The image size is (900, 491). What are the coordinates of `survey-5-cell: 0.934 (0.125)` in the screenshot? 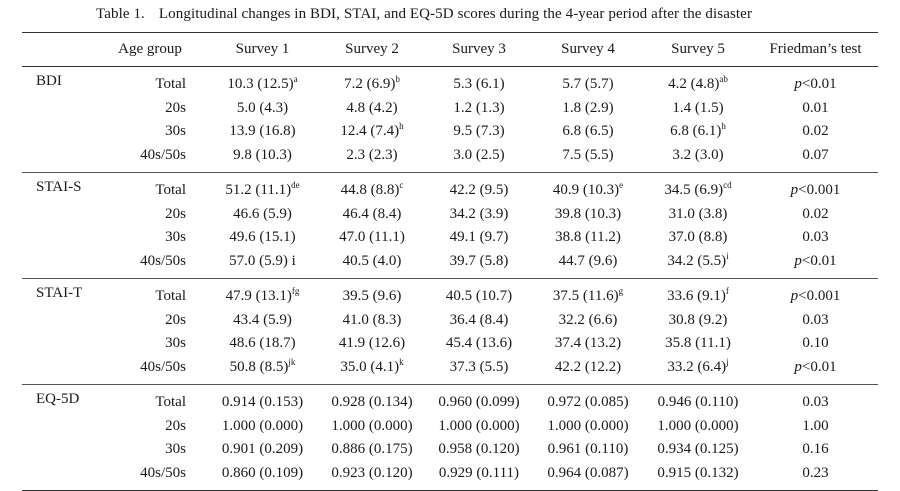 It's located at (698, 450).